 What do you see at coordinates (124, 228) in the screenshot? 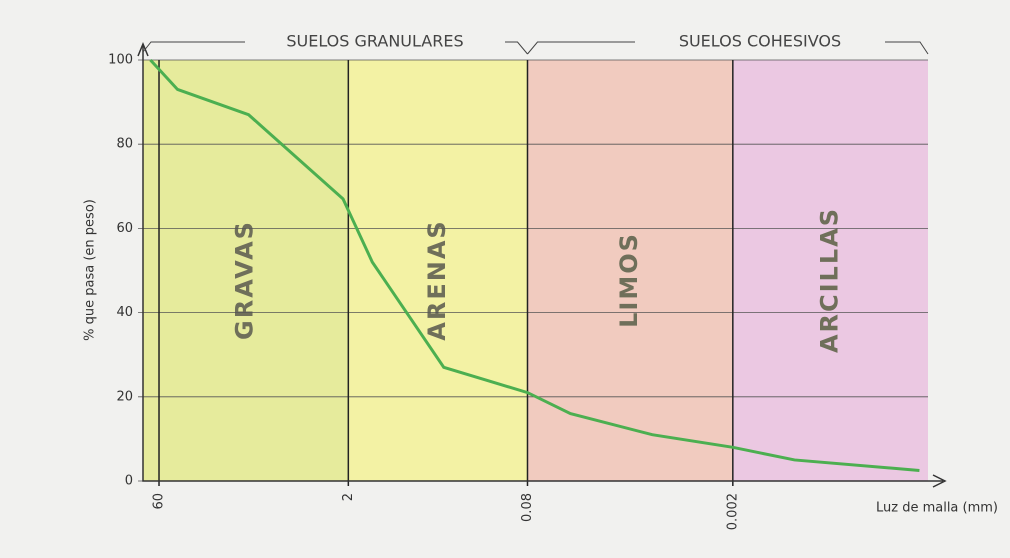
I see `y-tick-label: 60` at bounding box center [124, 228].